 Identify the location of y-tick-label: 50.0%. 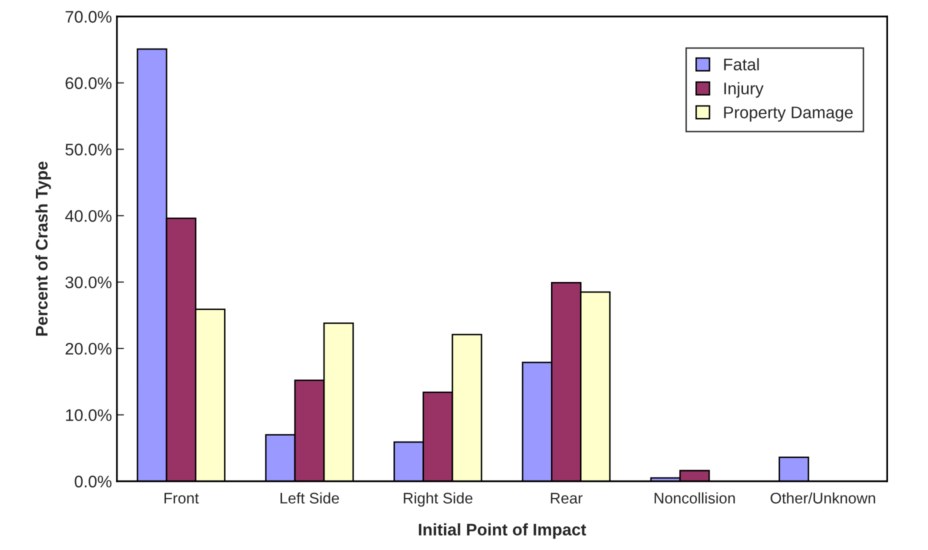
(88, 150).